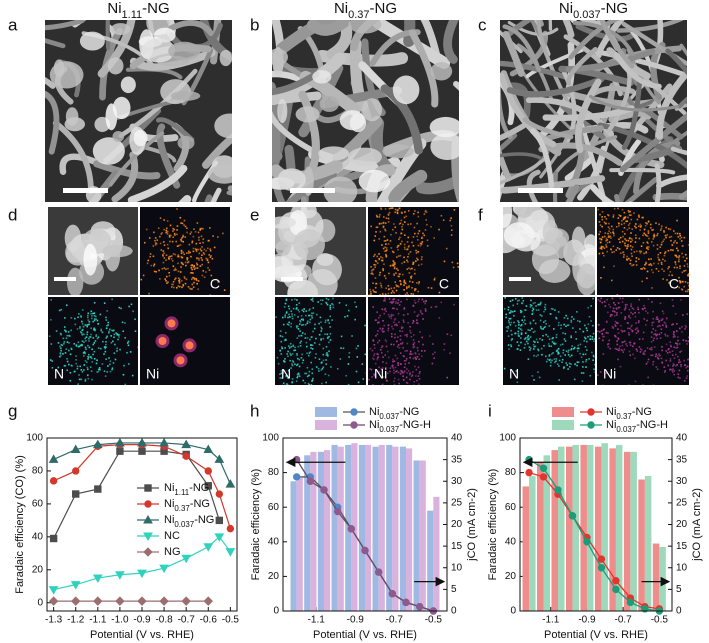  What do you see at coordinates (38, 536) in the screenshot?
I see `y-tick-label: 40` at bounding box center [38, 536].